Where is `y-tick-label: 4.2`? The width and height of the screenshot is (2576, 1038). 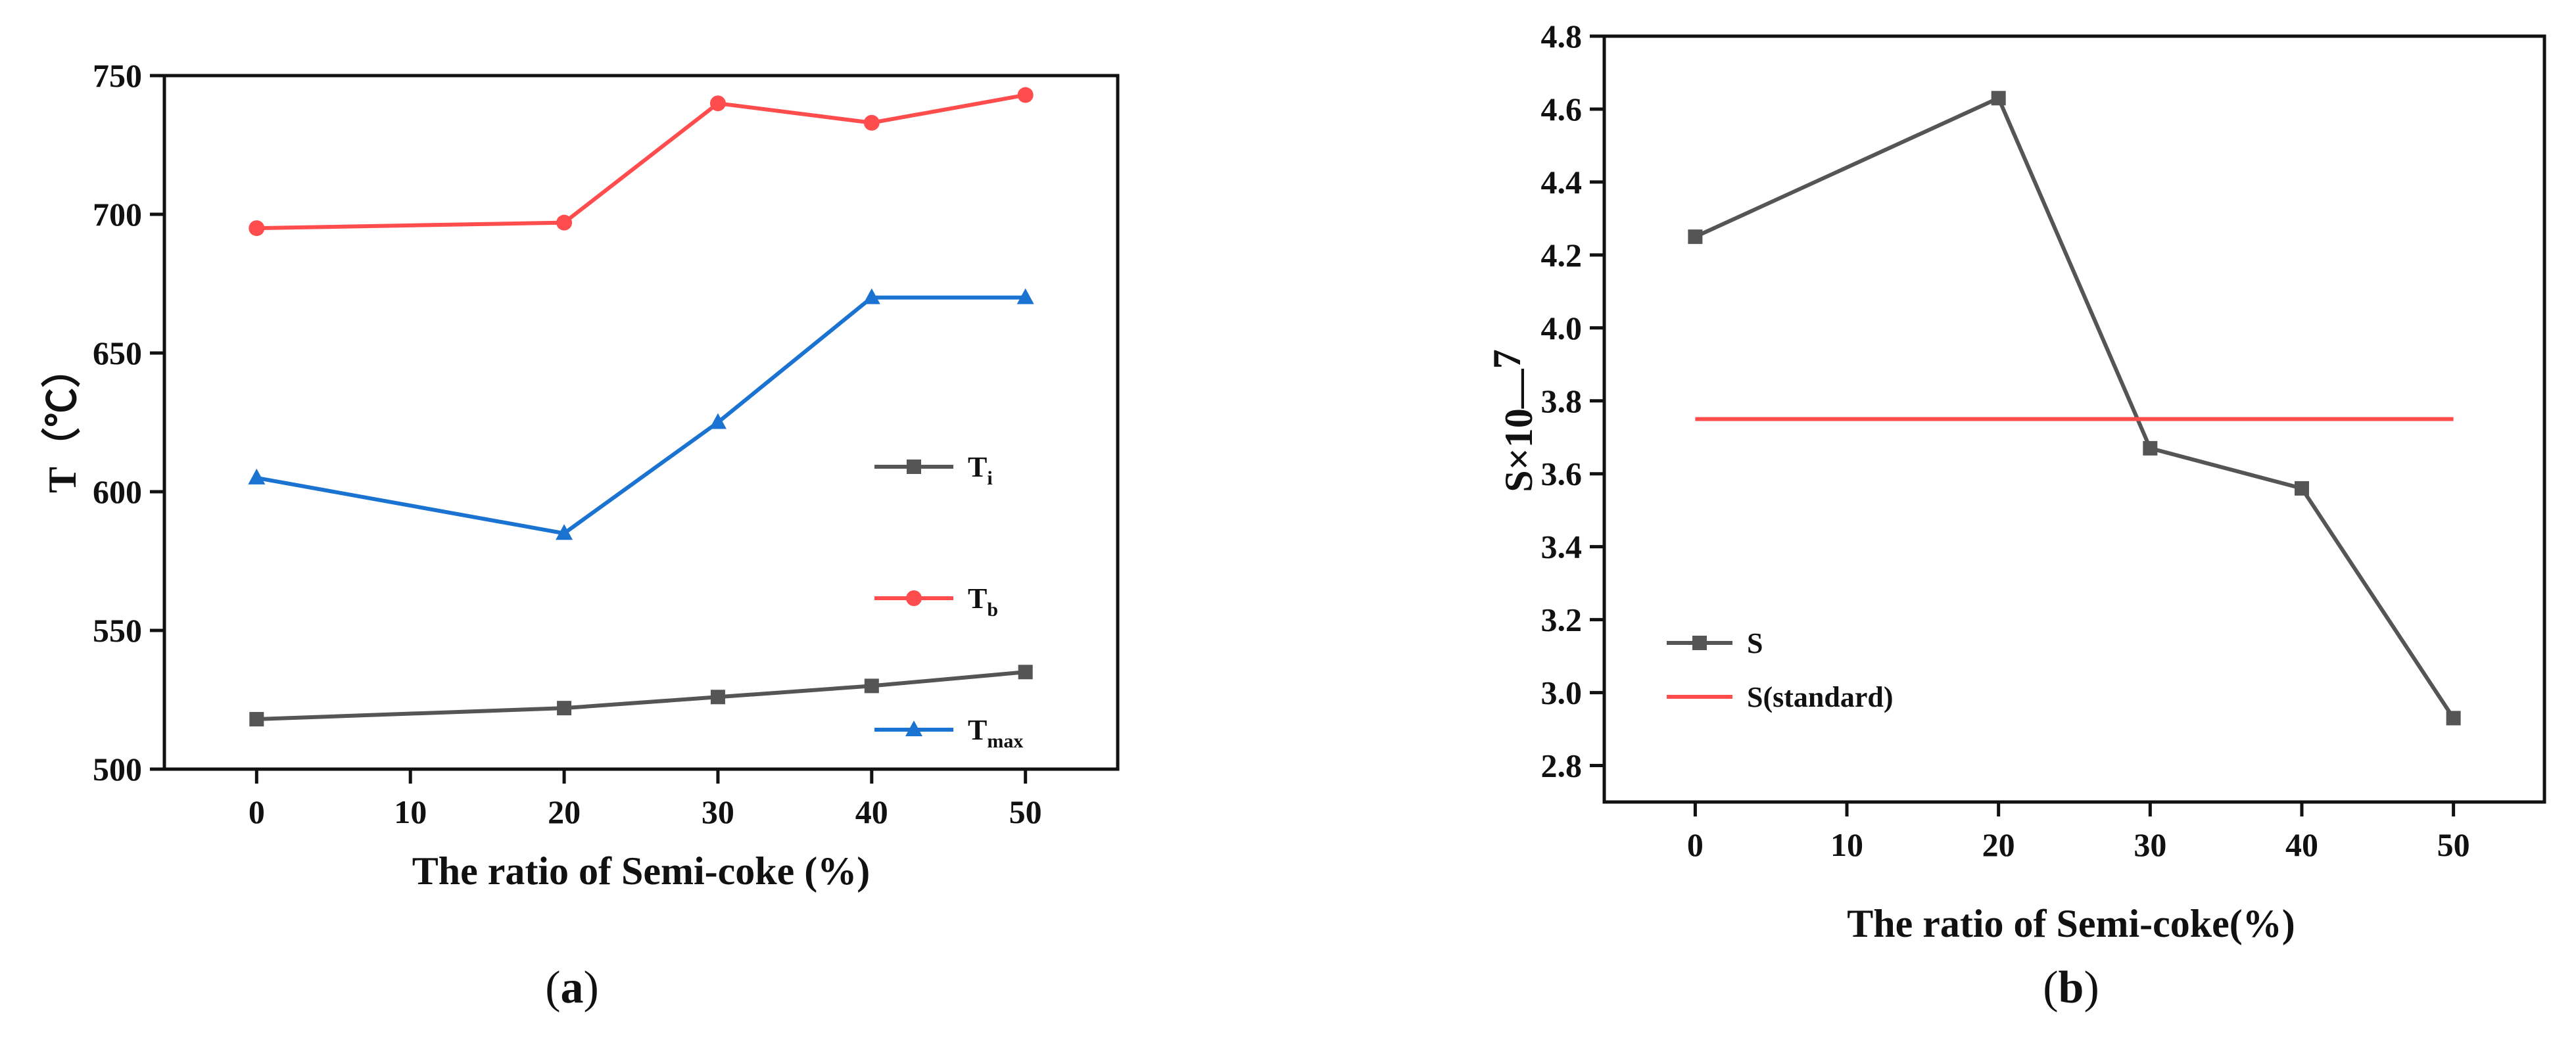
y-tick-label: 4.2 is located at coordinates (1562, 255).